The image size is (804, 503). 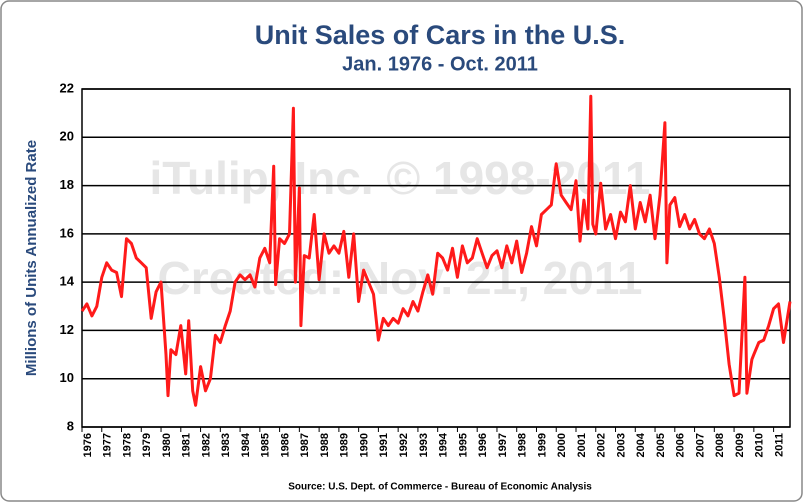 What do you see at coordinates (720, 445) in the screenshot?
I see `x-tick-label: 2008` at bounding box center [720, 445].